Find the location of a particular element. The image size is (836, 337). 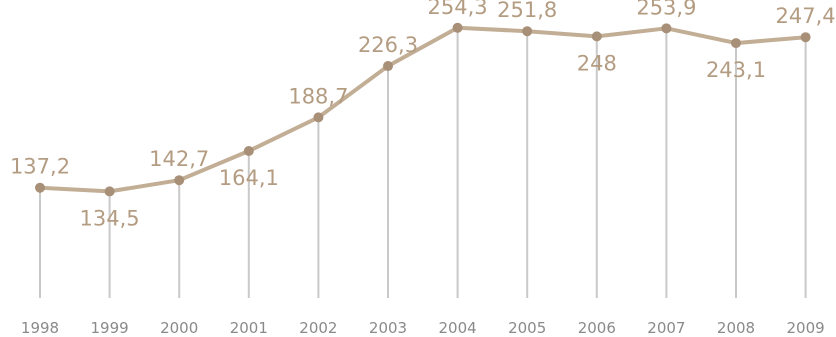

data-point-2006 is located at coordinates (596, 36).